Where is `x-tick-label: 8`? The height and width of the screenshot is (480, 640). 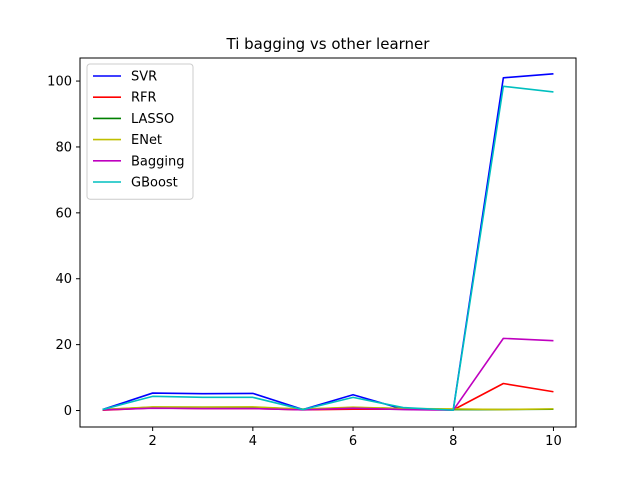
x-tick-label: 8 is located at coordinates (453, 441).